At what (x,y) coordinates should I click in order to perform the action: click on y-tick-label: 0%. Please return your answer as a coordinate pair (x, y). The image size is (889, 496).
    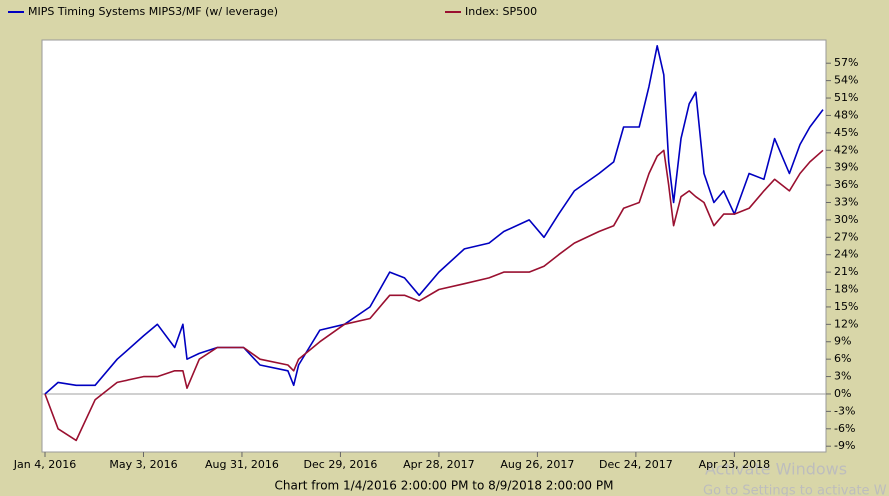
    Looking at the image, I should click on (842, 393).